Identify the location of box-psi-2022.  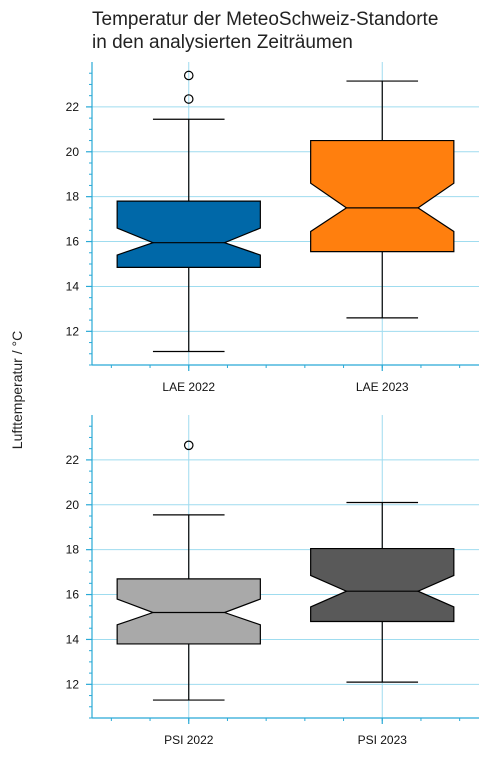
(188, 570).